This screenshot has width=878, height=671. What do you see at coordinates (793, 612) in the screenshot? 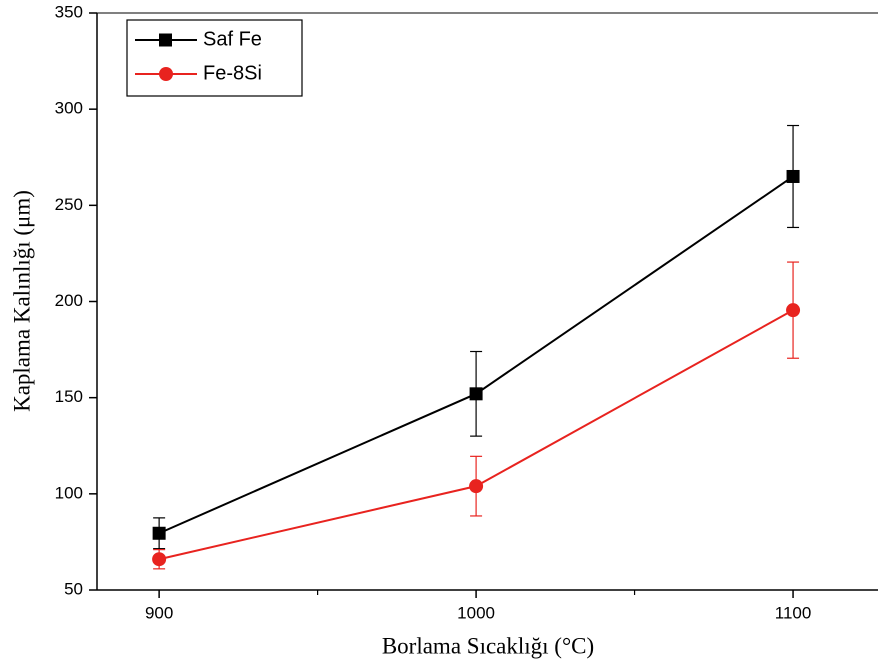
I see `x-tick-label: 1100` at bounding box center [793, 612].